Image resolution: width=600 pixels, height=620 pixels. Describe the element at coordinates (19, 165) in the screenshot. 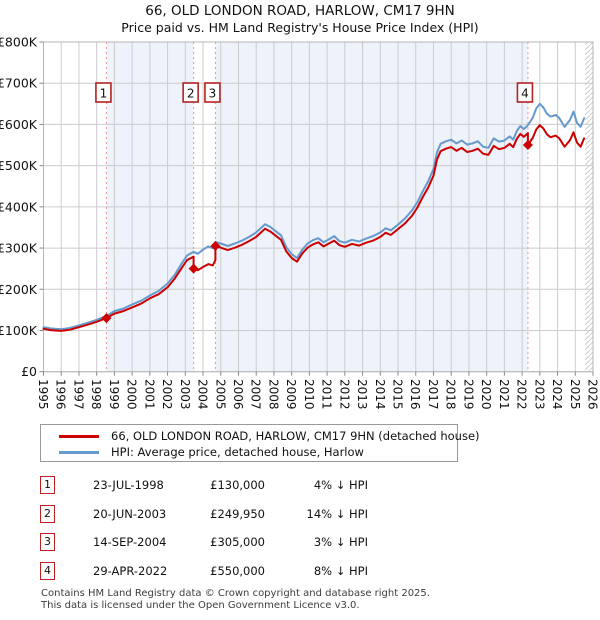

I see `y-axis-label: £500K` at that location.